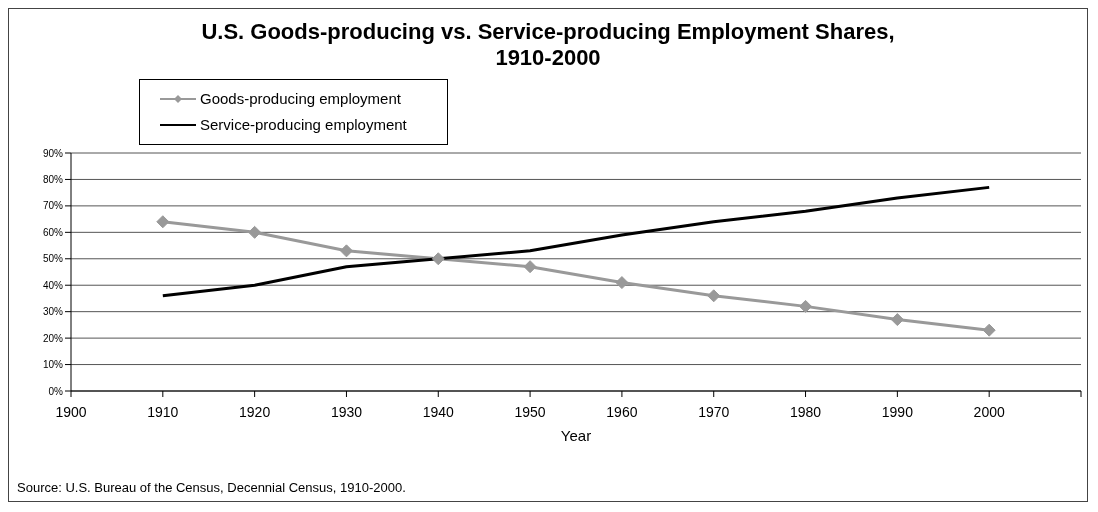  Describe the element at coordinates (548, 45) in the screenshot. I see `chart-title: U.S. Goods-producing vs. Service-producing Employment Shares, 1910-2000` at that location.